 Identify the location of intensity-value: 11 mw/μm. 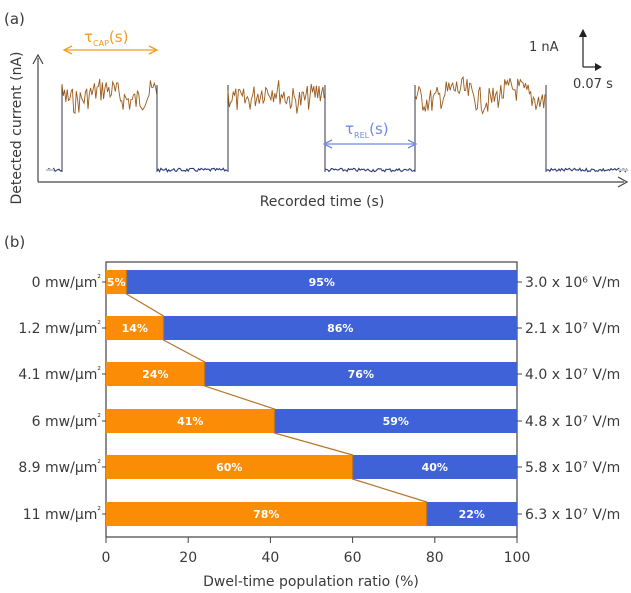
(60, 515).